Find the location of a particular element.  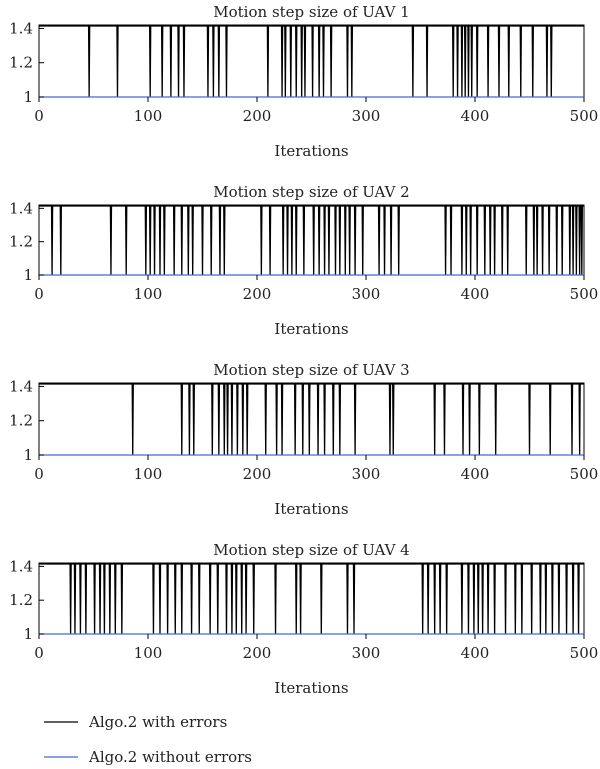

legend-label: Algo.2 with errors is located at coordinates (157, 722).